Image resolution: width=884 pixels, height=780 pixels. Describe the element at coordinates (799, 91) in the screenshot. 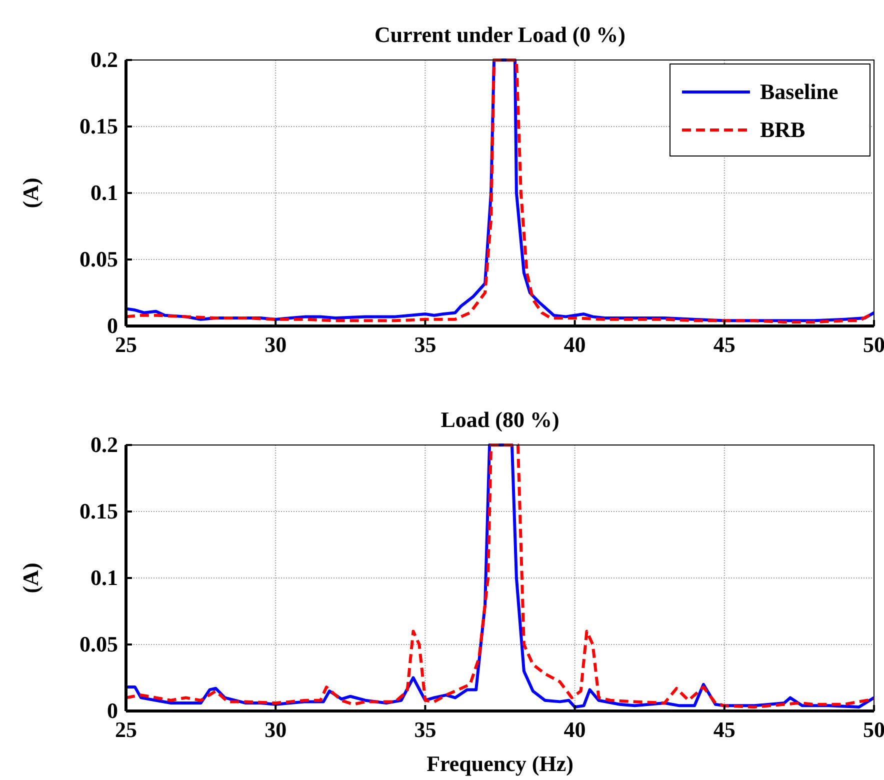

I see `legend-label: Baseline` at that location.